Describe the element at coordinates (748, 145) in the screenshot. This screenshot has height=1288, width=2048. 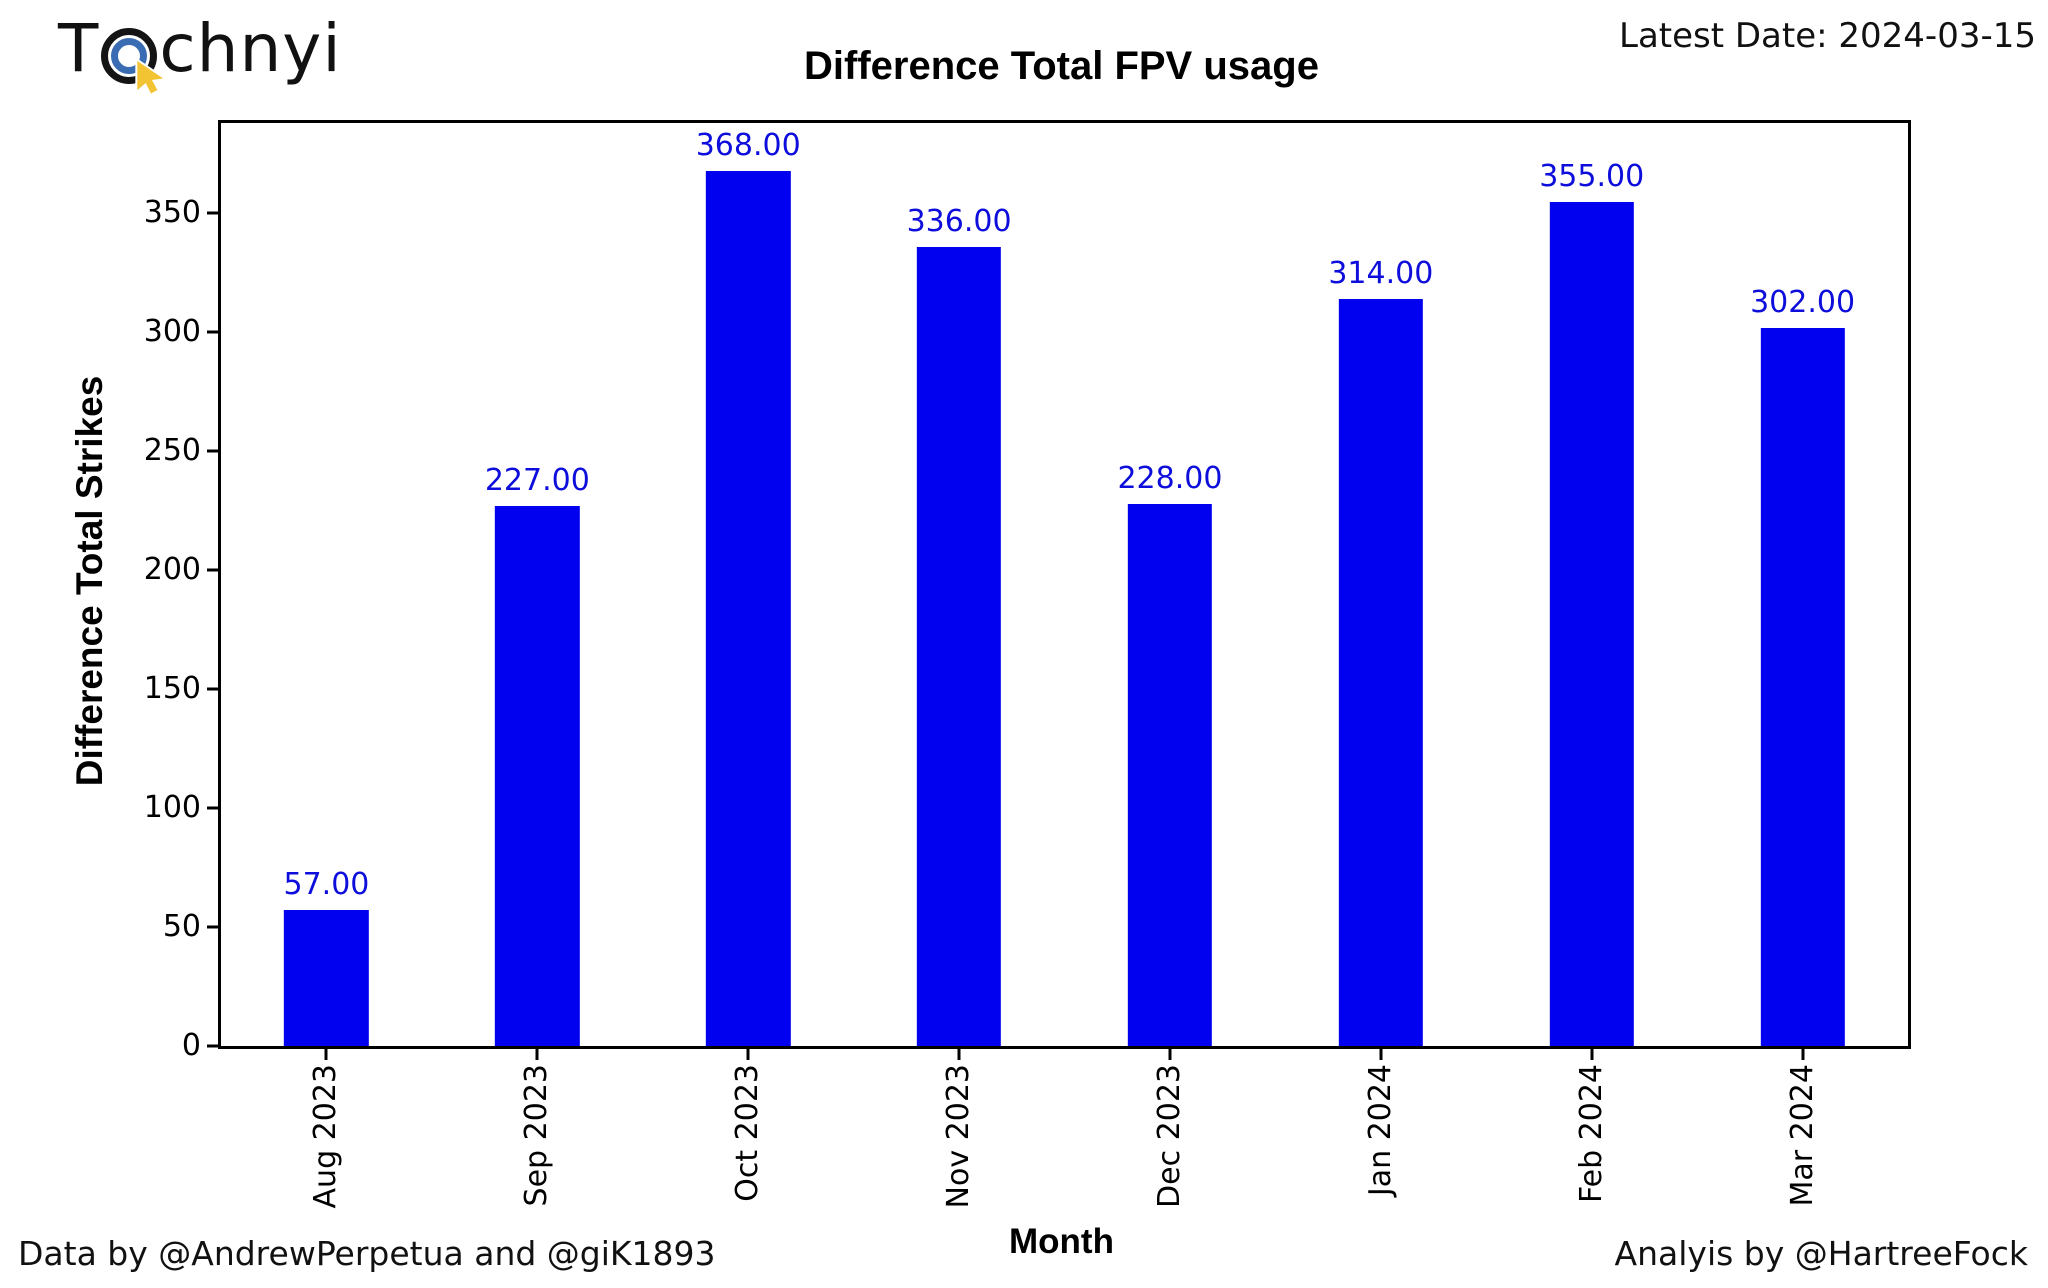
I see `bar-value-label: 368.00` at that location.